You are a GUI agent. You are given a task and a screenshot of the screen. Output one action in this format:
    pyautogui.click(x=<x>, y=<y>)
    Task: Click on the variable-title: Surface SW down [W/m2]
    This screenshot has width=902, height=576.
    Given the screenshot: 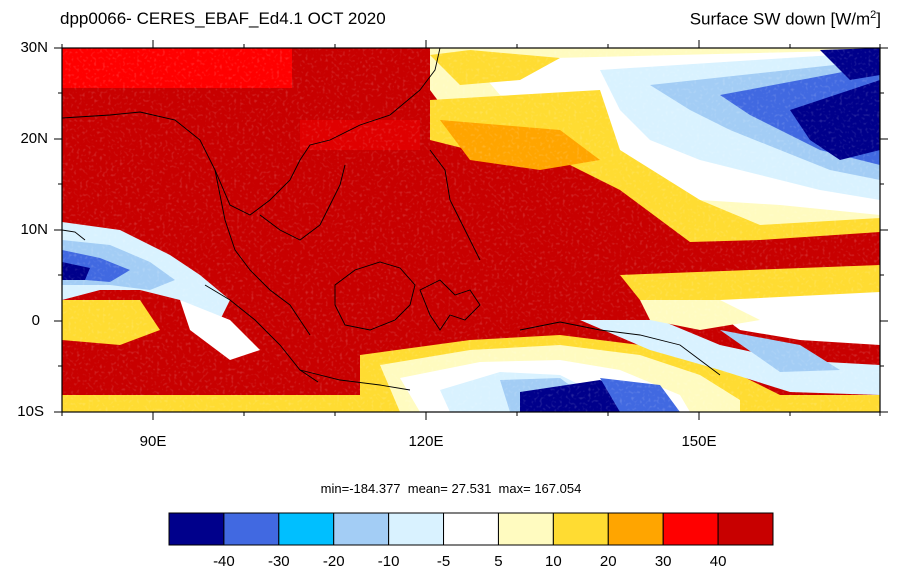 What is the action you would take?
    pyautogui.click(x=785, y=19)
    